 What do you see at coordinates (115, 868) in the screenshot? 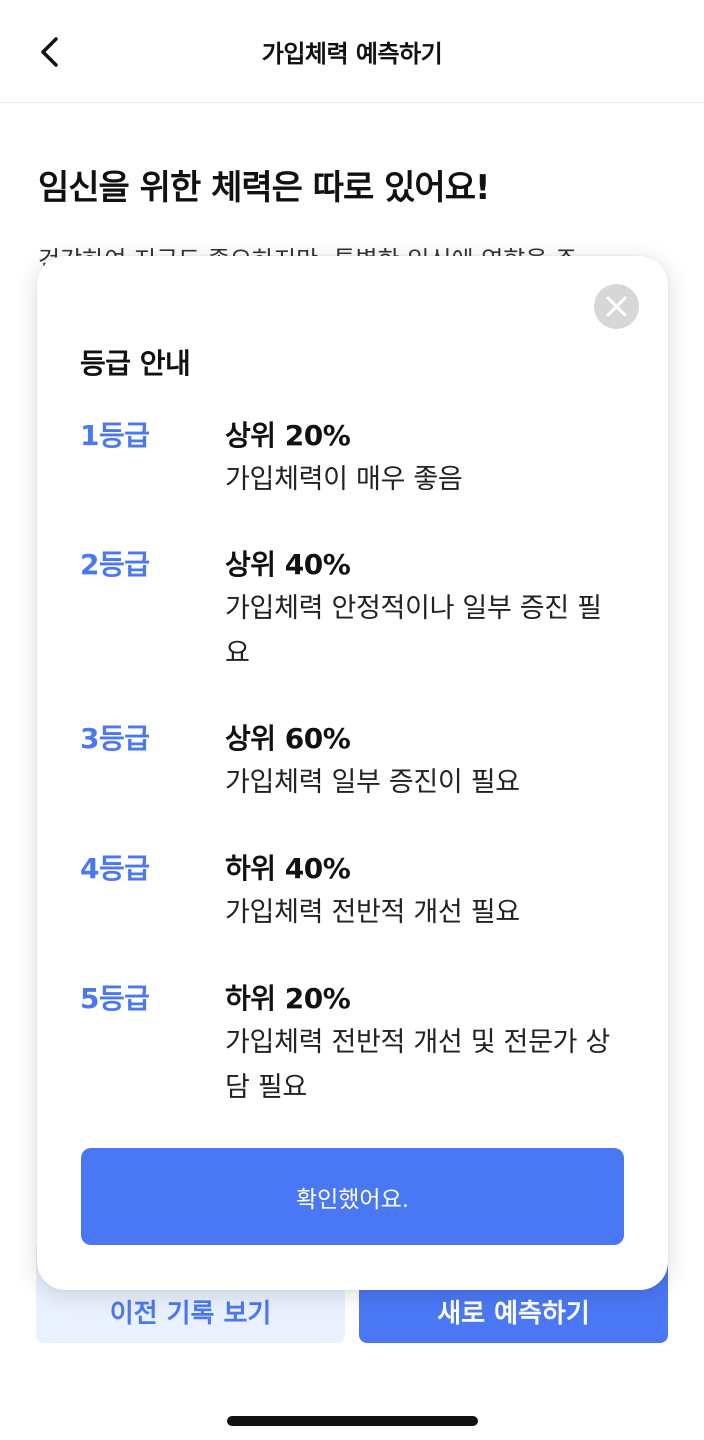
I see `grade-label: 4등급` at bounding box center [115, 868].